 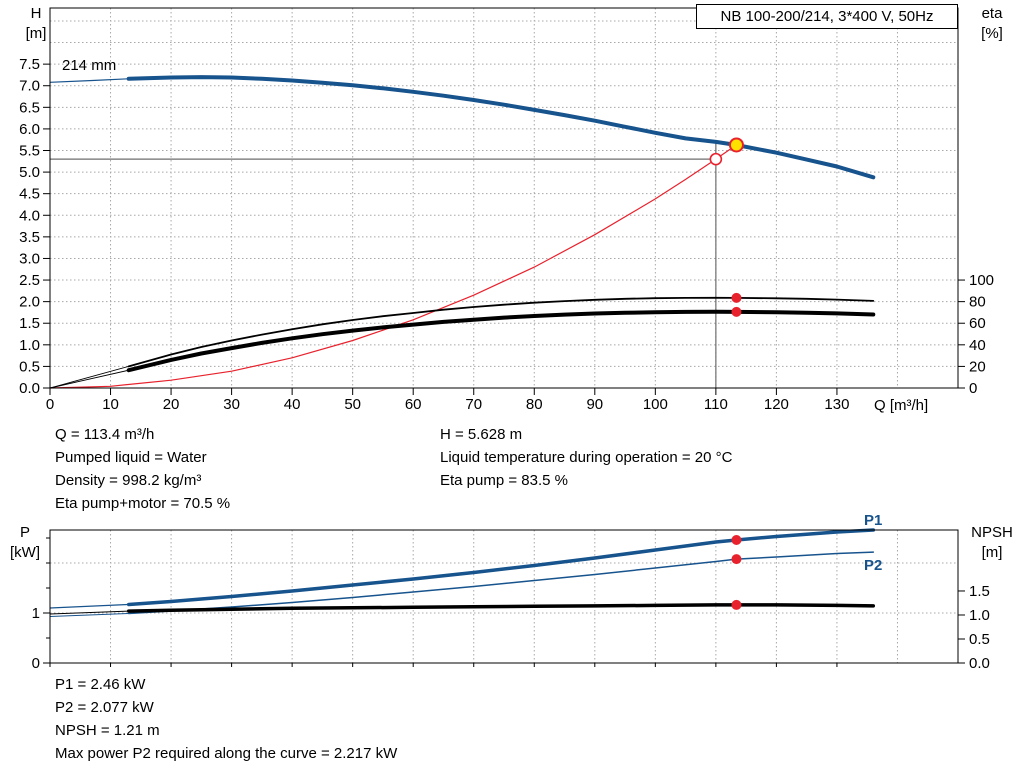 I want to click on head-curve-214mm-lead, so click(x=89, y=80).